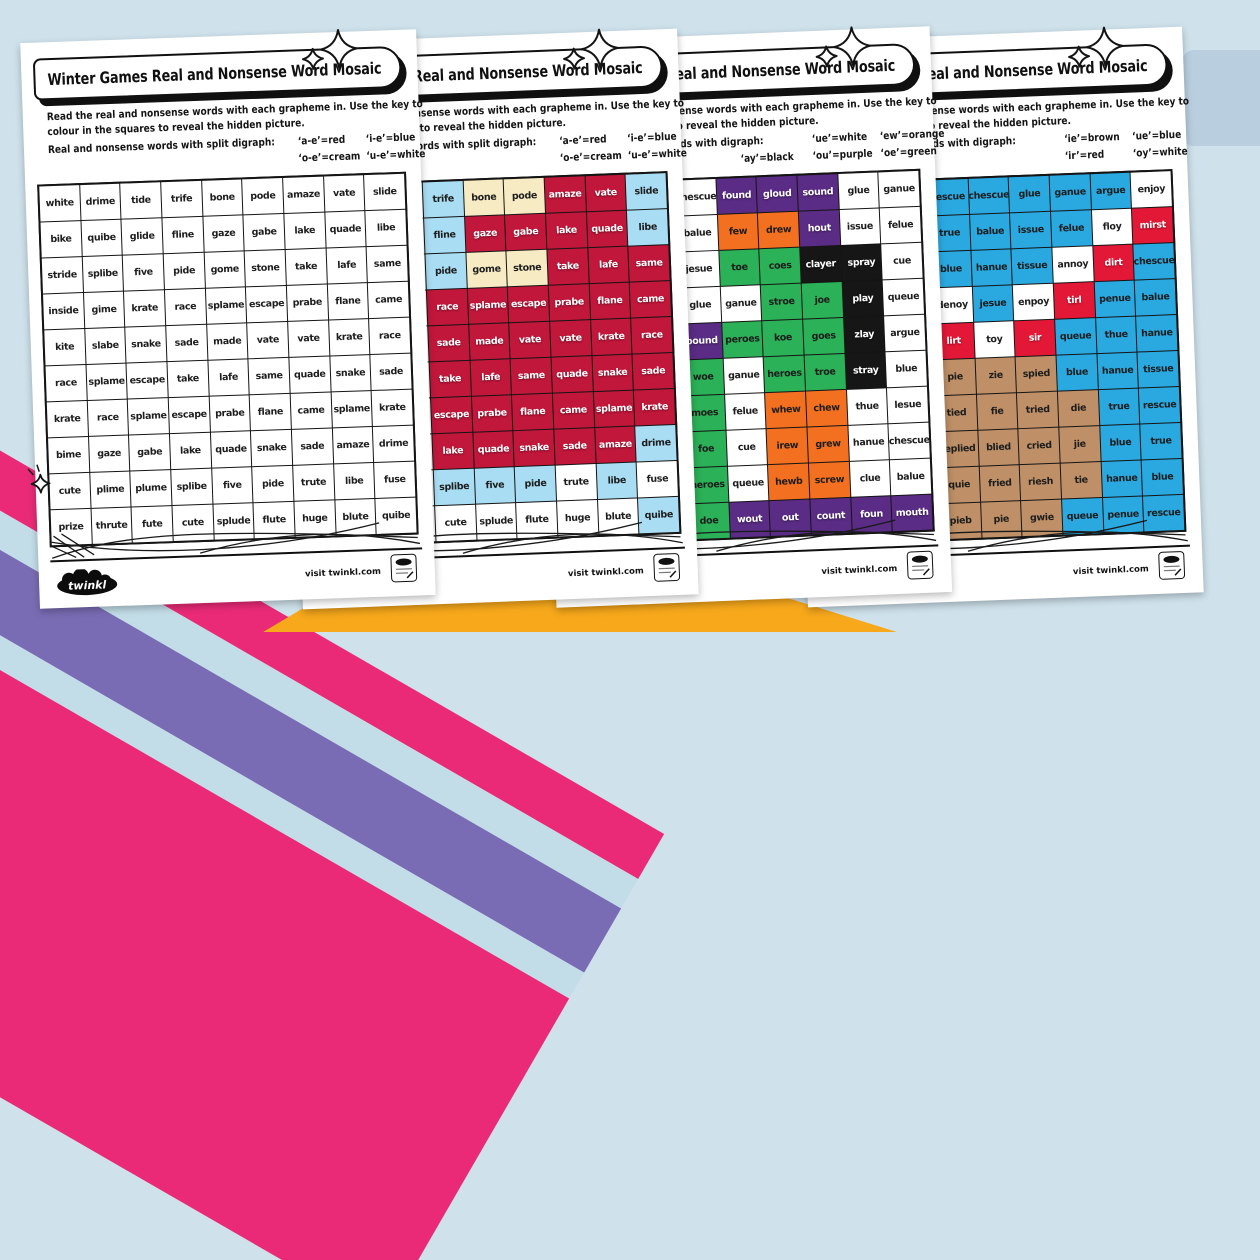  I want to click on word-cell: drime, so click(394, 443).